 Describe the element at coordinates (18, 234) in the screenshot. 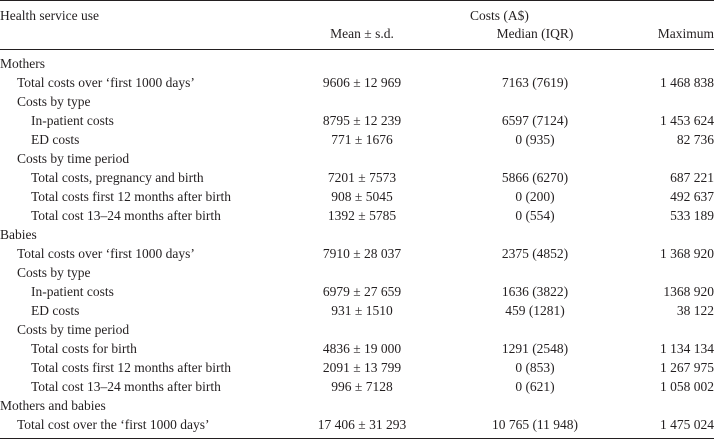

I see `section-heading: Babies` at that location.